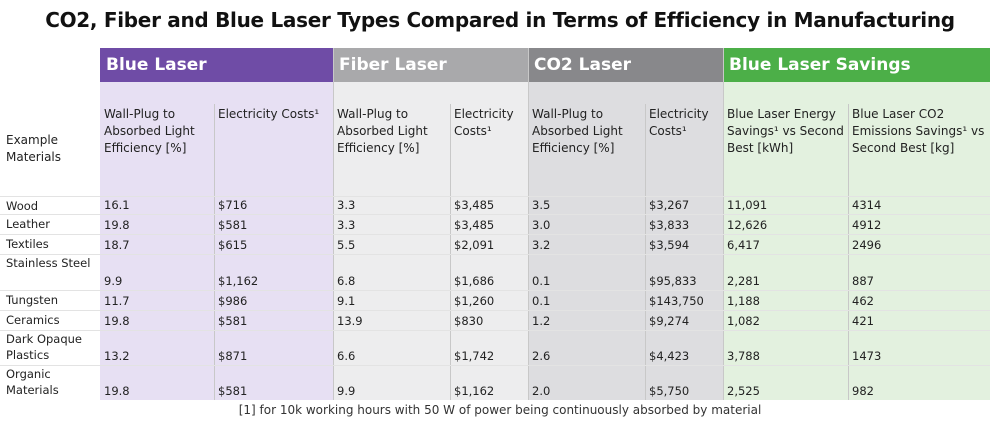  I want to click on table-cell: $986, so click(233, 301).